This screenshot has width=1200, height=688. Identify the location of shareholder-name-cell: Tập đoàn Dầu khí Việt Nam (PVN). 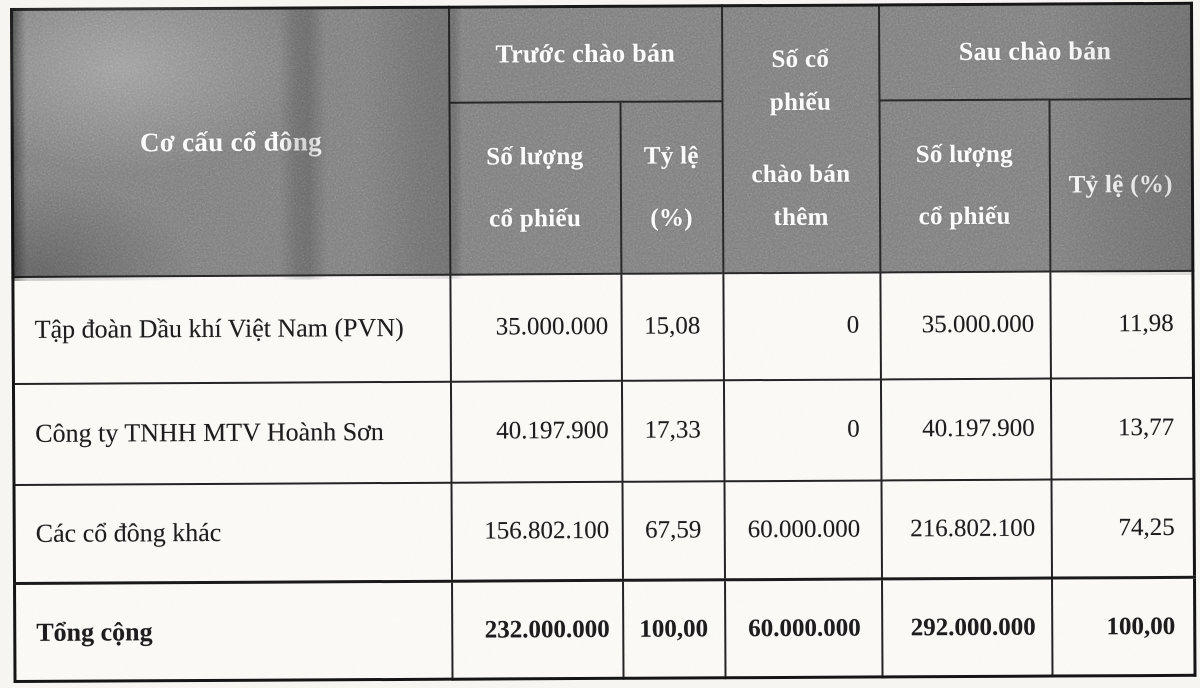
(231, 329).